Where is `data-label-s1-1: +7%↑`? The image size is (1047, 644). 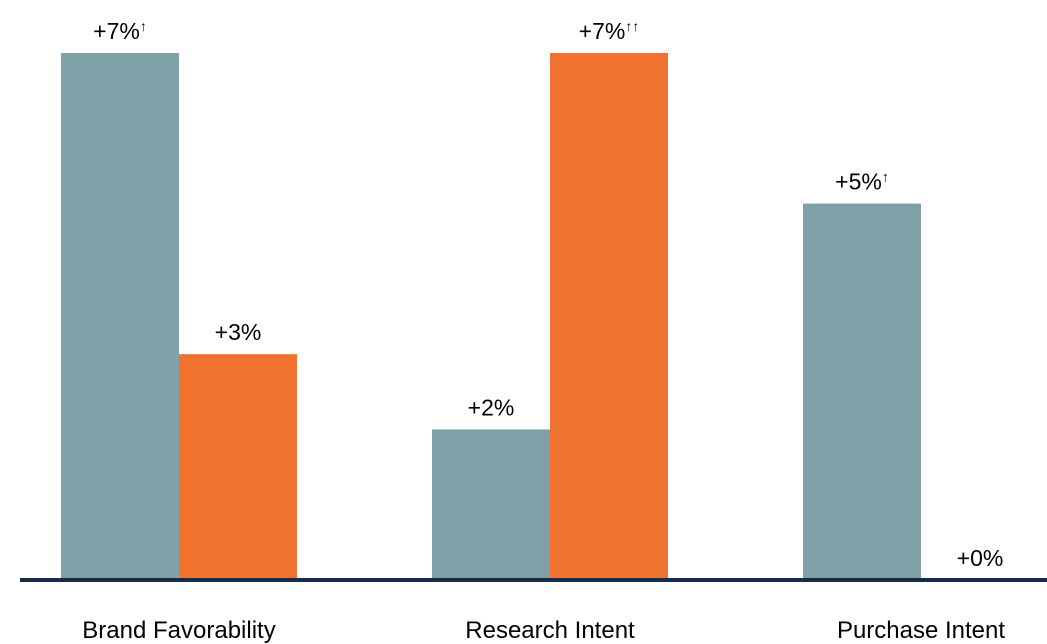 data-label-s1-1: +7%↑ is located at coordinates (120, 31).